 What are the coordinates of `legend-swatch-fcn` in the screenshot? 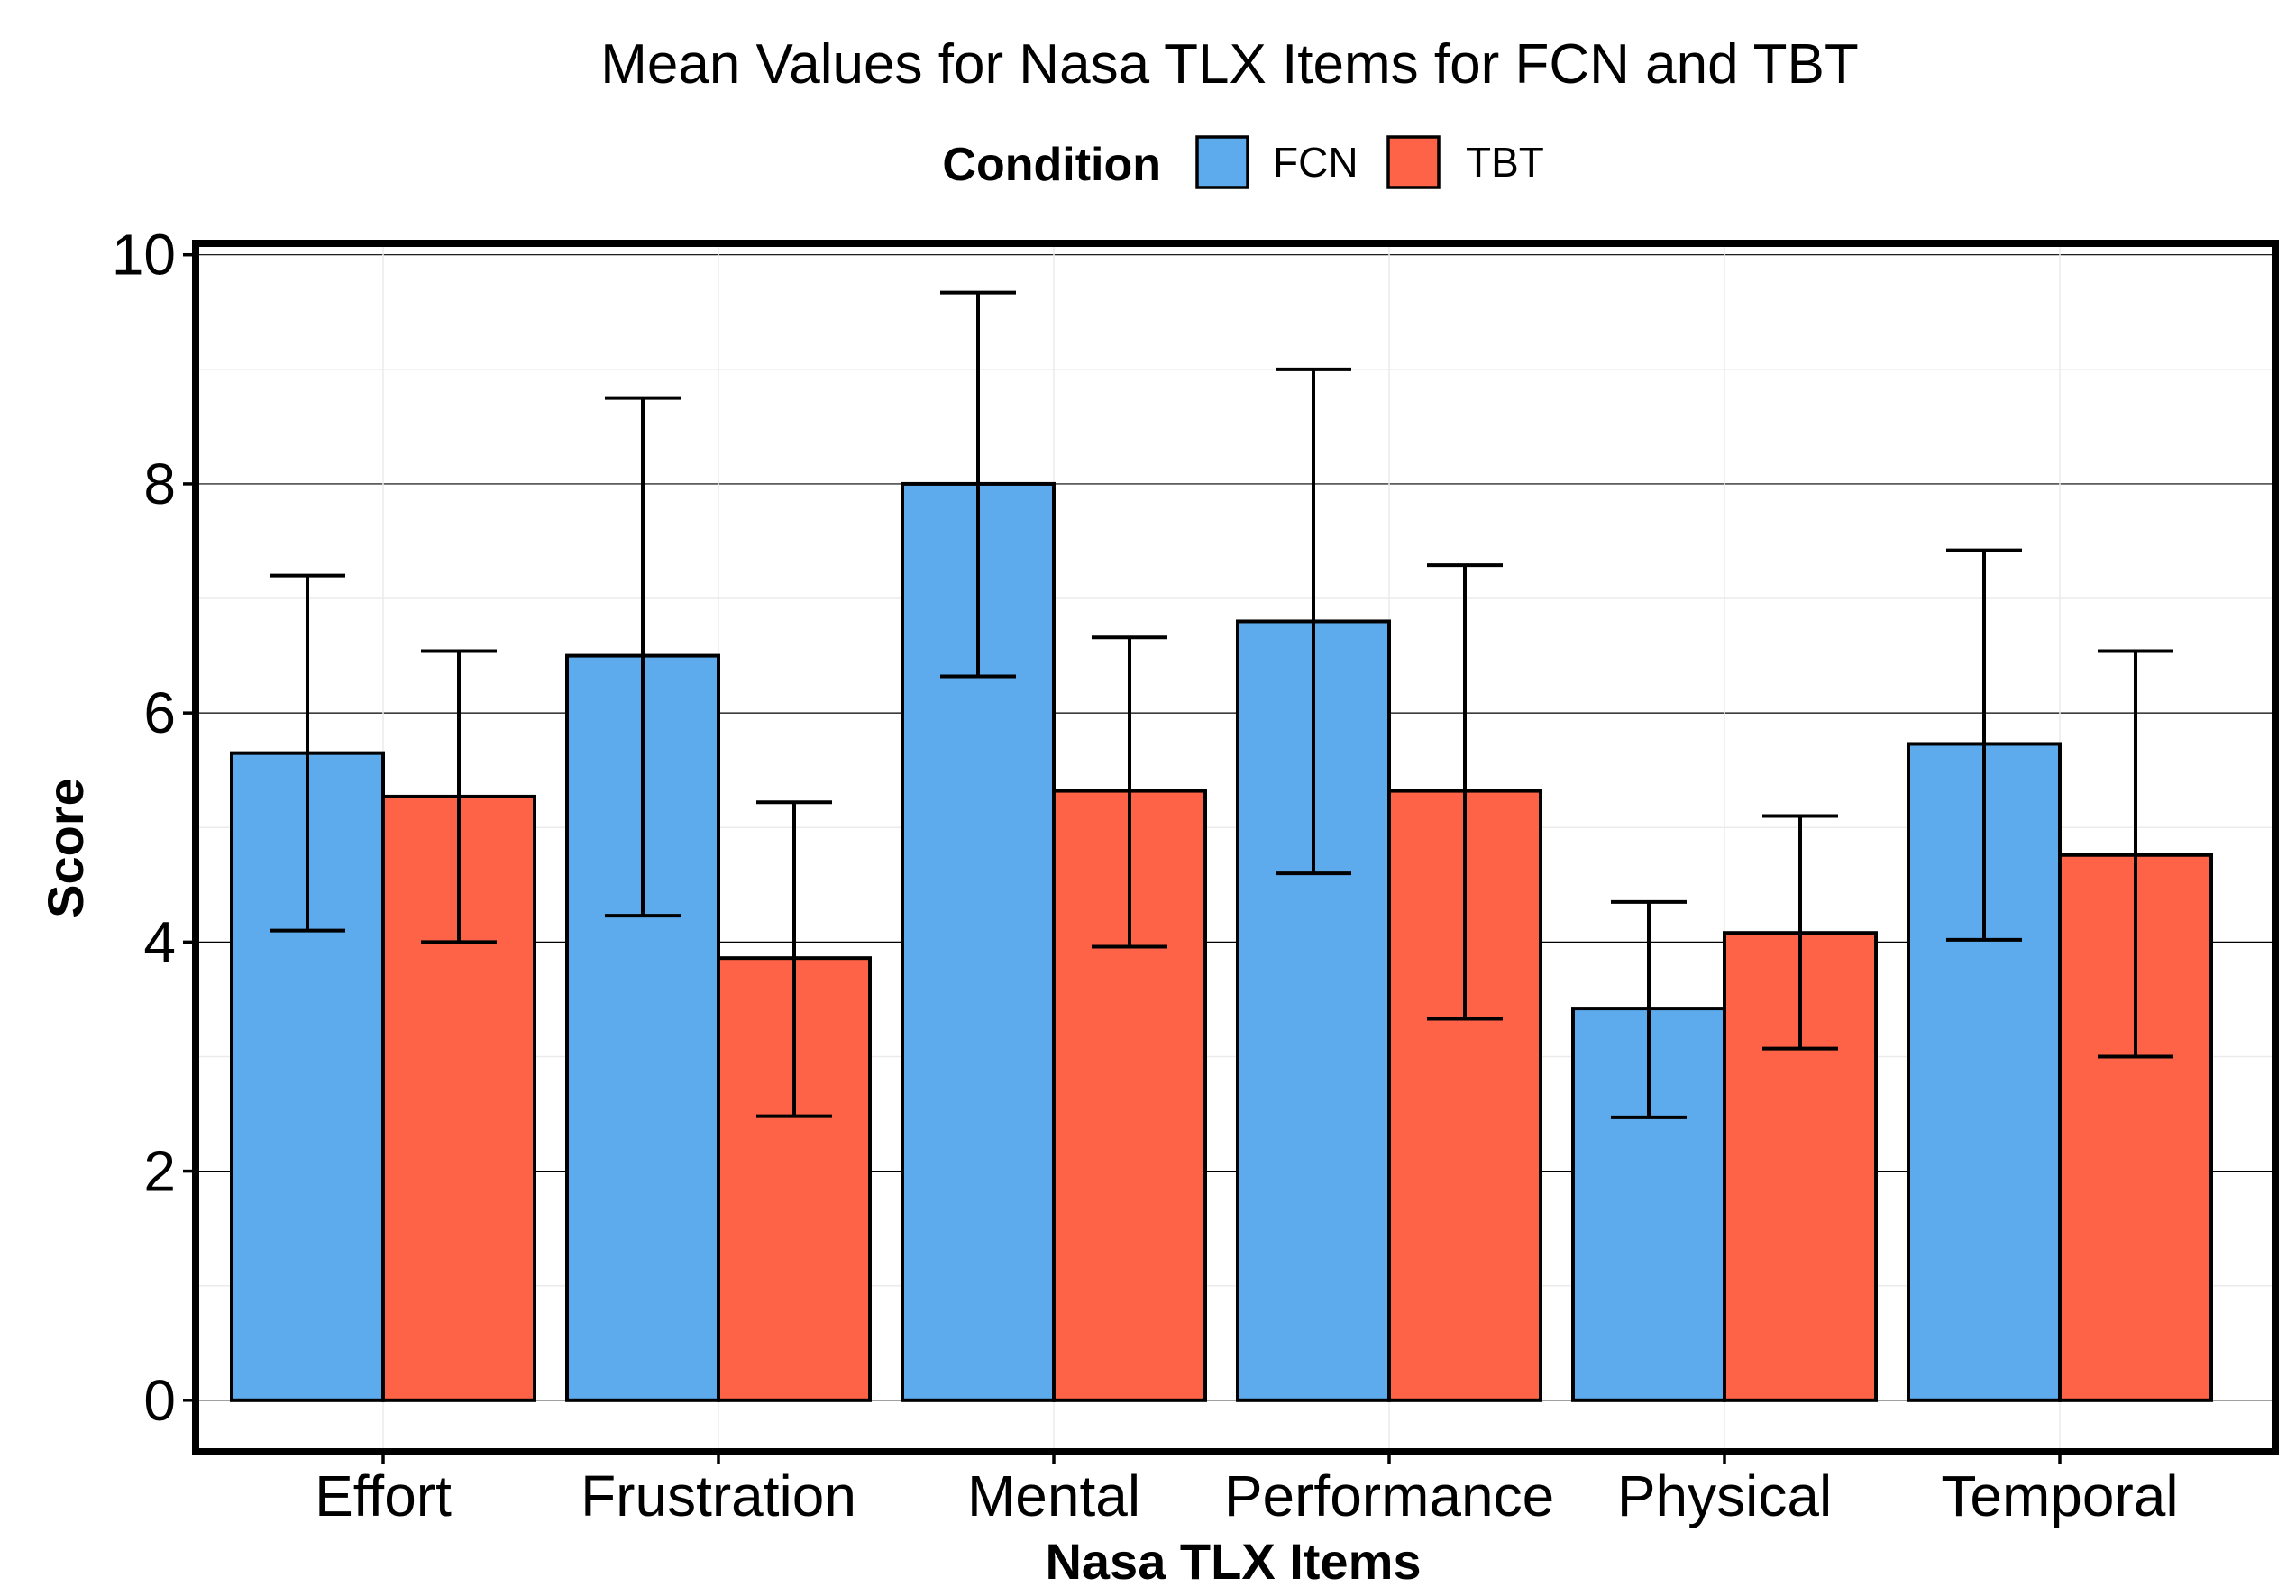 It's located at (1222, 162).